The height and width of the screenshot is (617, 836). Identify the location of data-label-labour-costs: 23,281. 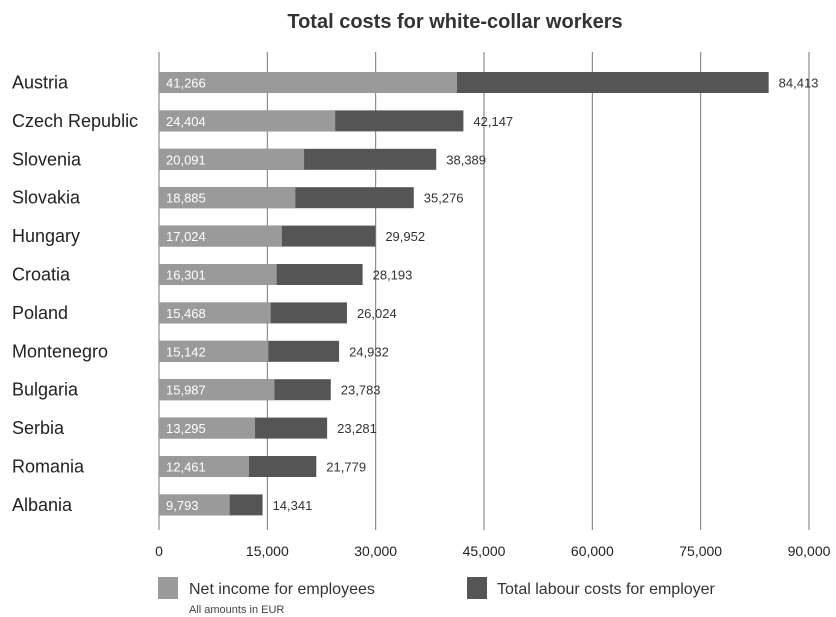
(357, 428).